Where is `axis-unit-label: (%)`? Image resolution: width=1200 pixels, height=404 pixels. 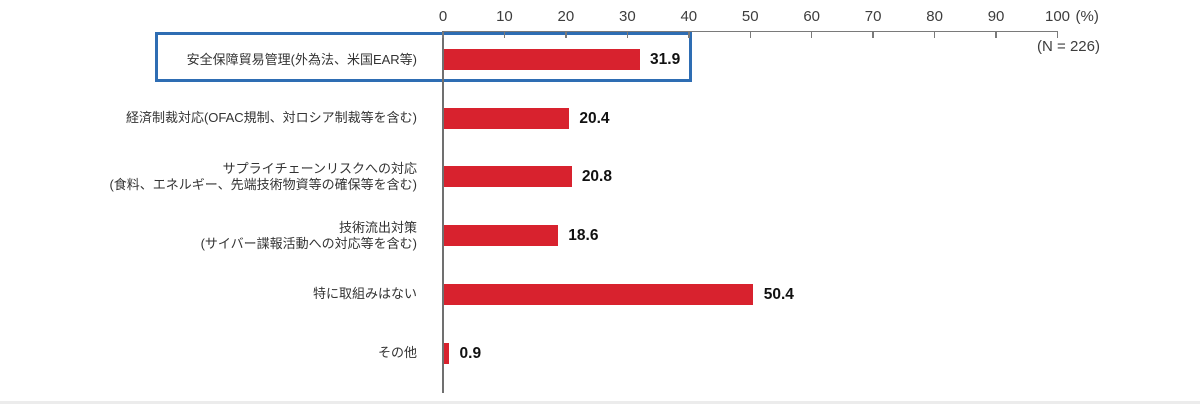
axis-unit-label: (%) is located at coordinates (1087, 16).